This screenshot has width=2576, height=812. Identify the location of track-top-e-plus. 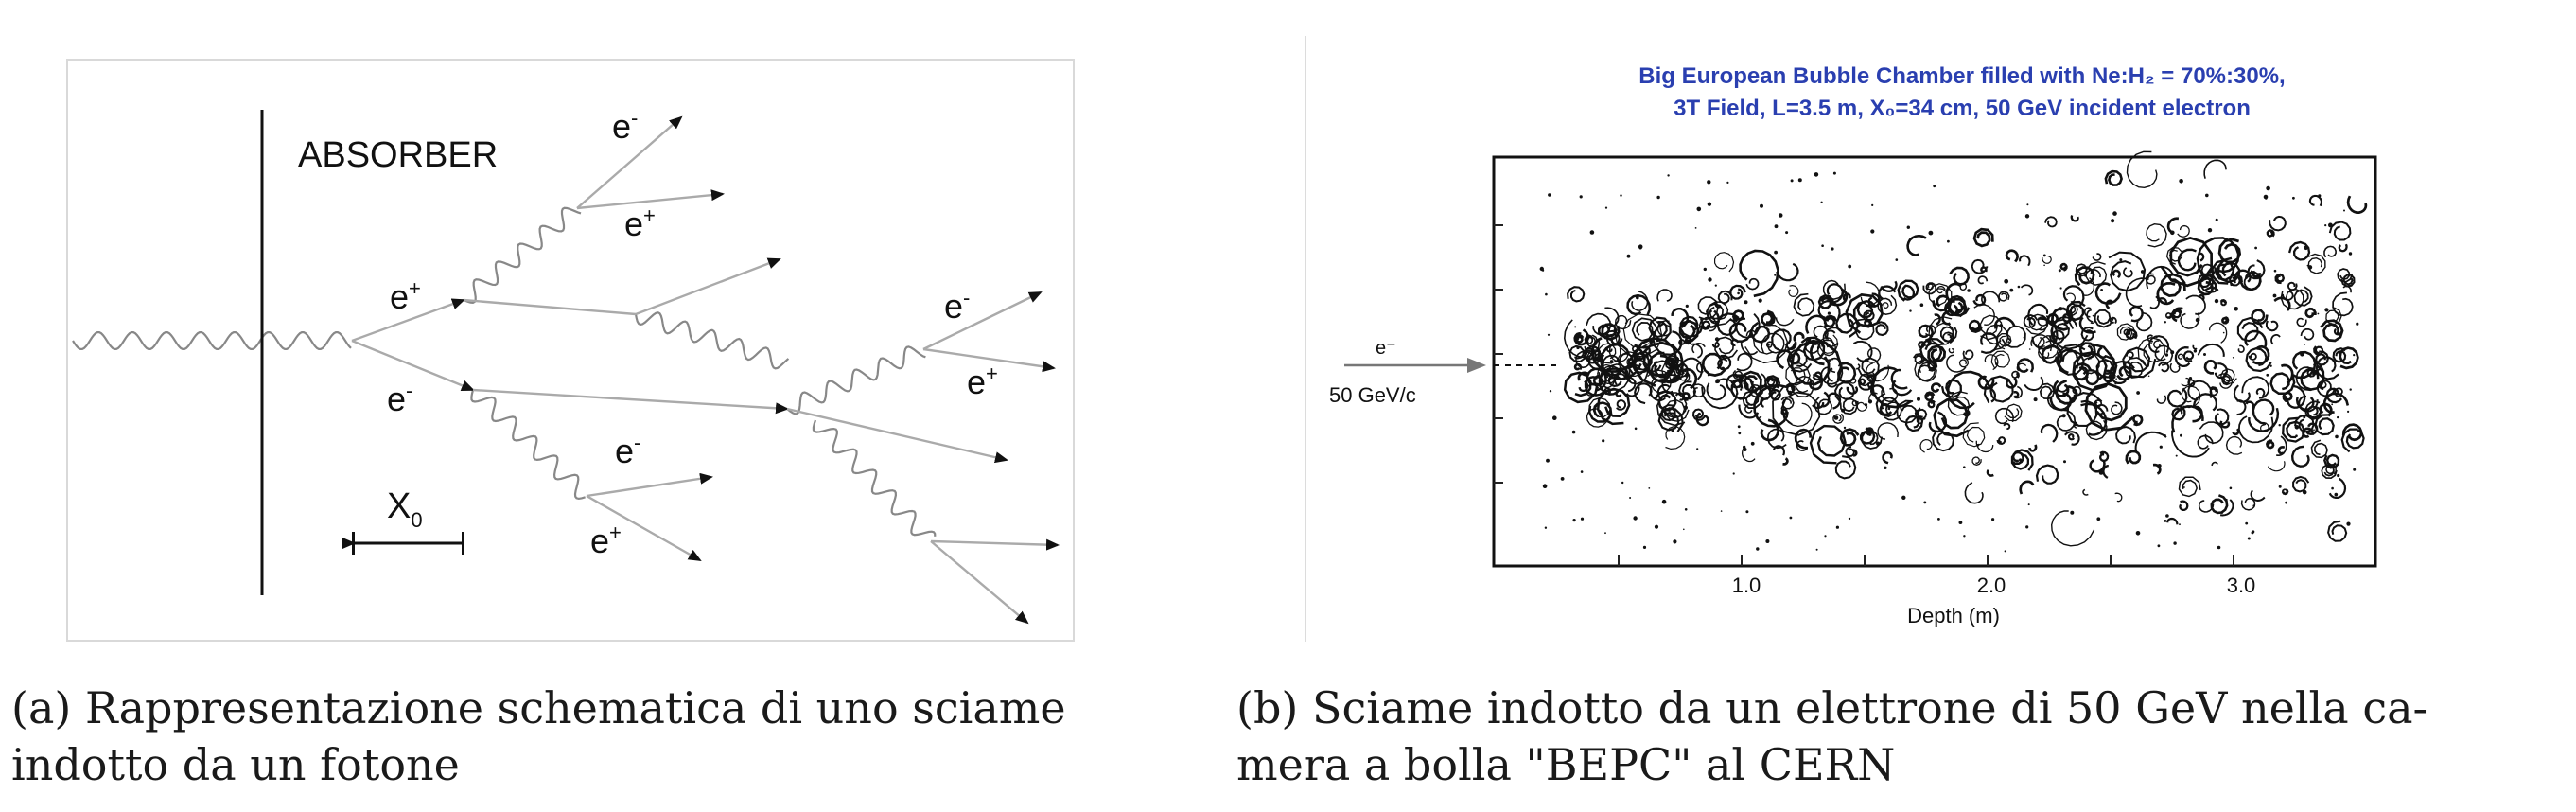
(650, 200).